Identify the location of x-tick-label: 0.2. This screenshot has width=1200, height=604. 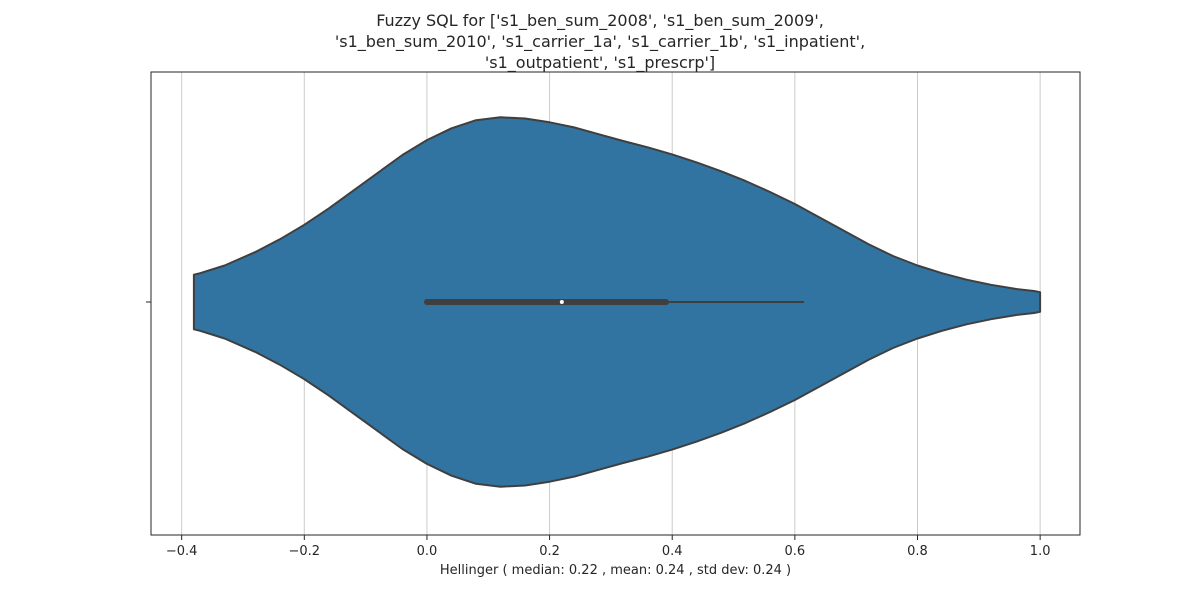
(549, 551).